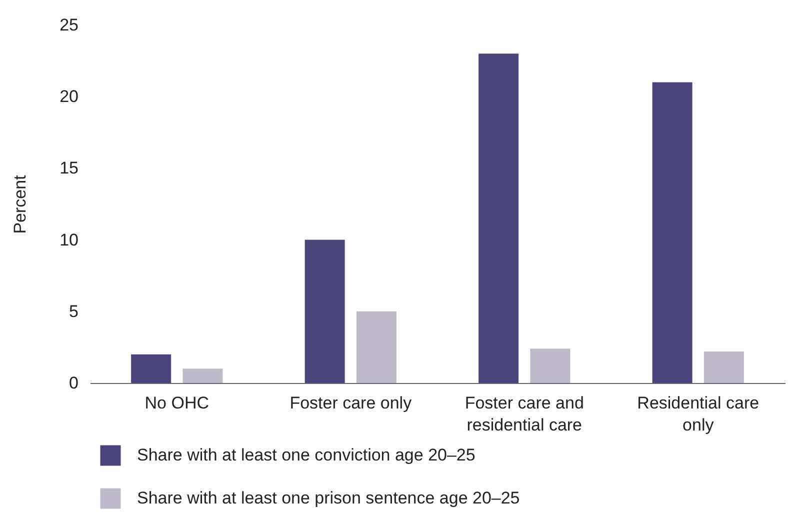  Describe the element at coordinates (20, 204) in the screenshot. I see `y-axis-title: Percent` at that location.